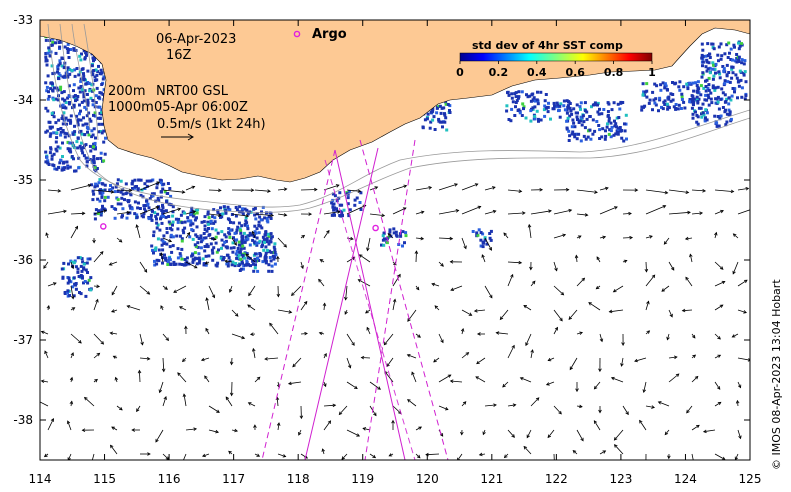  I want to click on argo-label: Argo, so click(329, 34).